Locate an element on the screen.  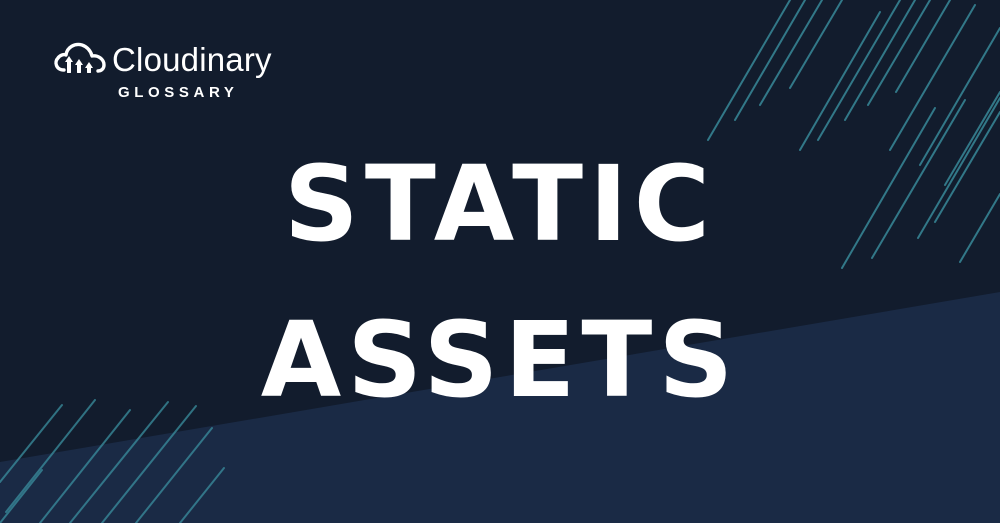
headline-line-1: STATIC is located at coordinates (500, 204).